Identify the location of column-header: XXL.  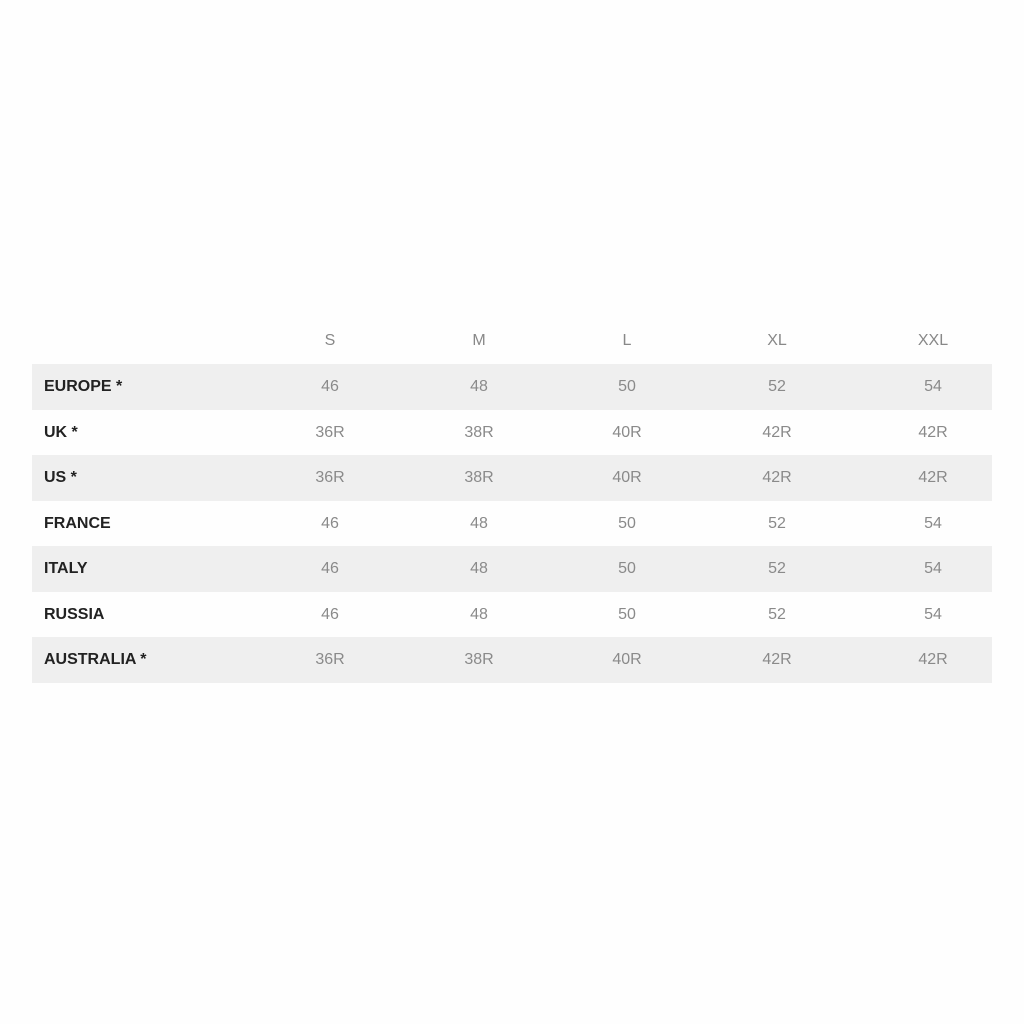
(933, 340).